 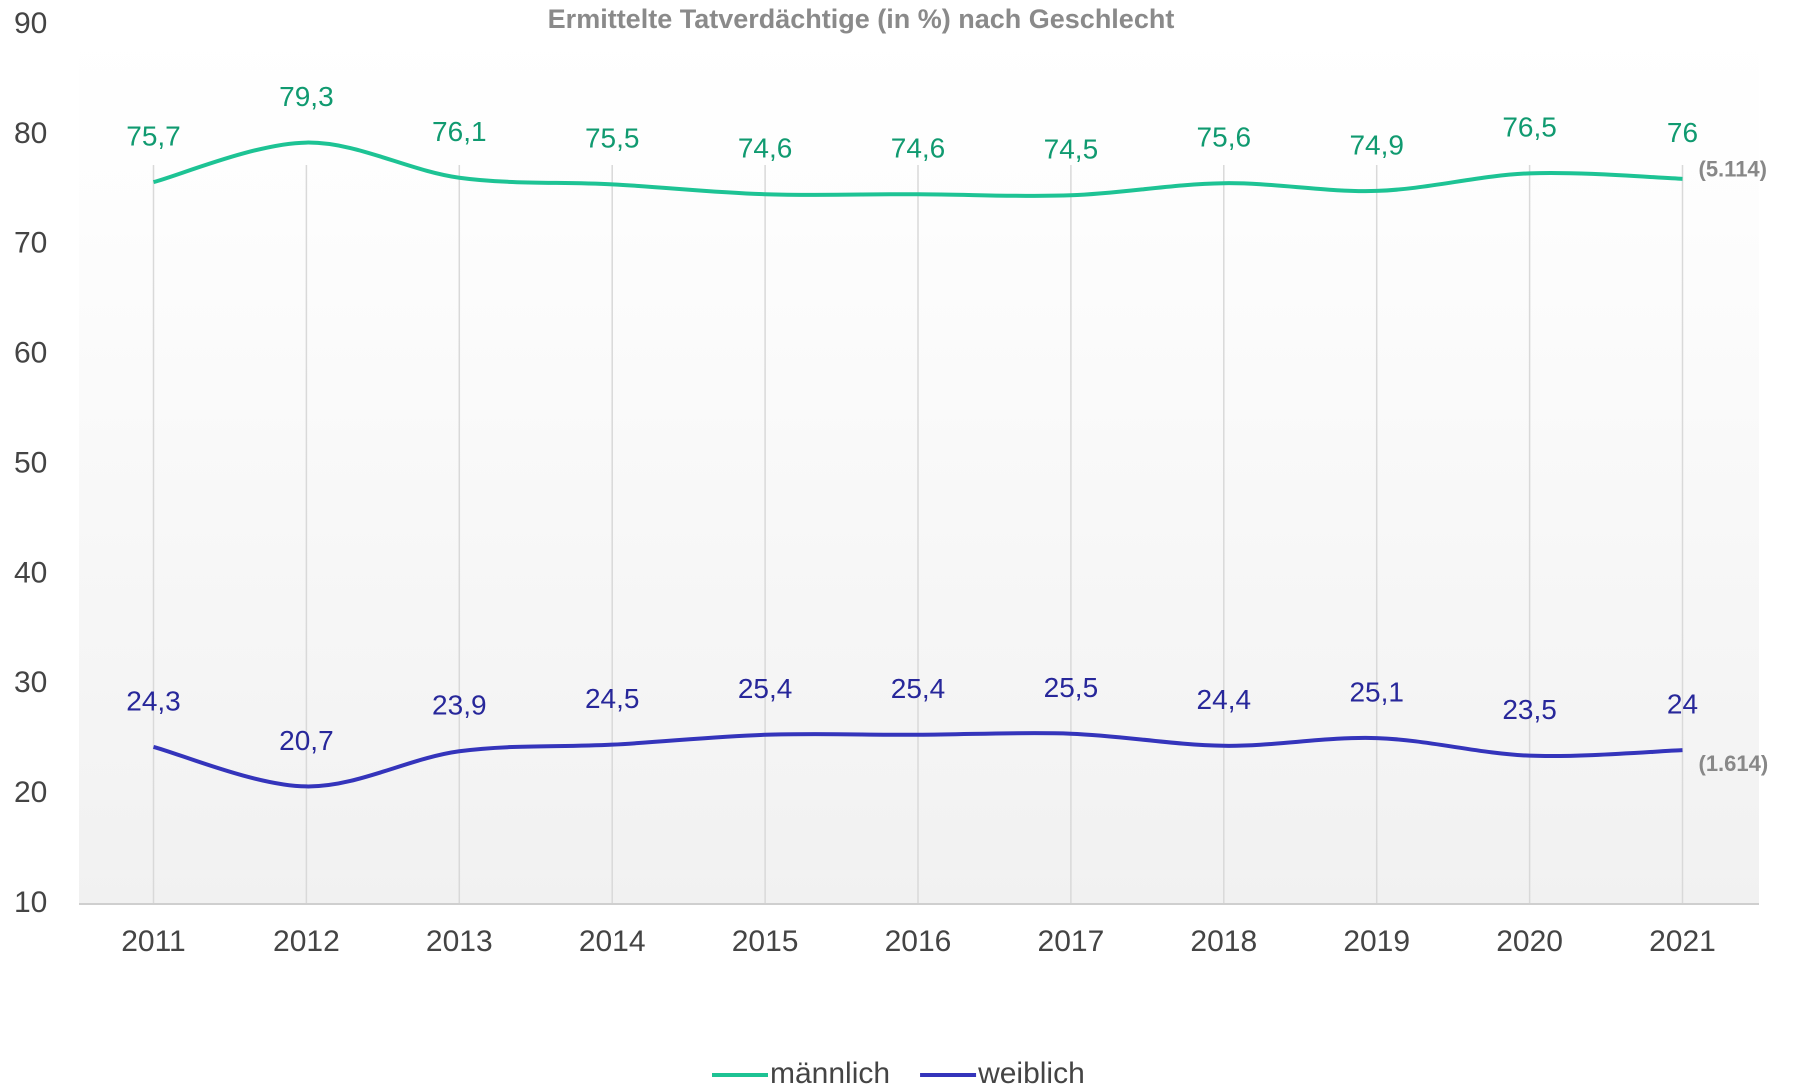 I want to click on x-tick-label: 2012, so click(x=306, y=941).